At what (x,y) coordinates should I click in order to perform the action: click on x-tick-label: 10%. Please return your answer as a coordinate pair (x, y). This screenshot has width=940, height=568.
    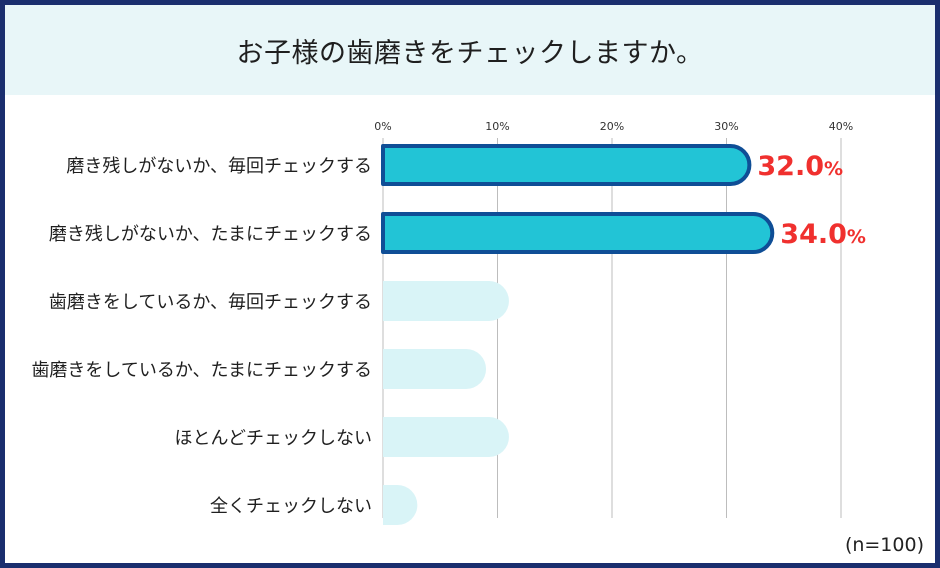
    Looking at the image, I should click on (497, 126).